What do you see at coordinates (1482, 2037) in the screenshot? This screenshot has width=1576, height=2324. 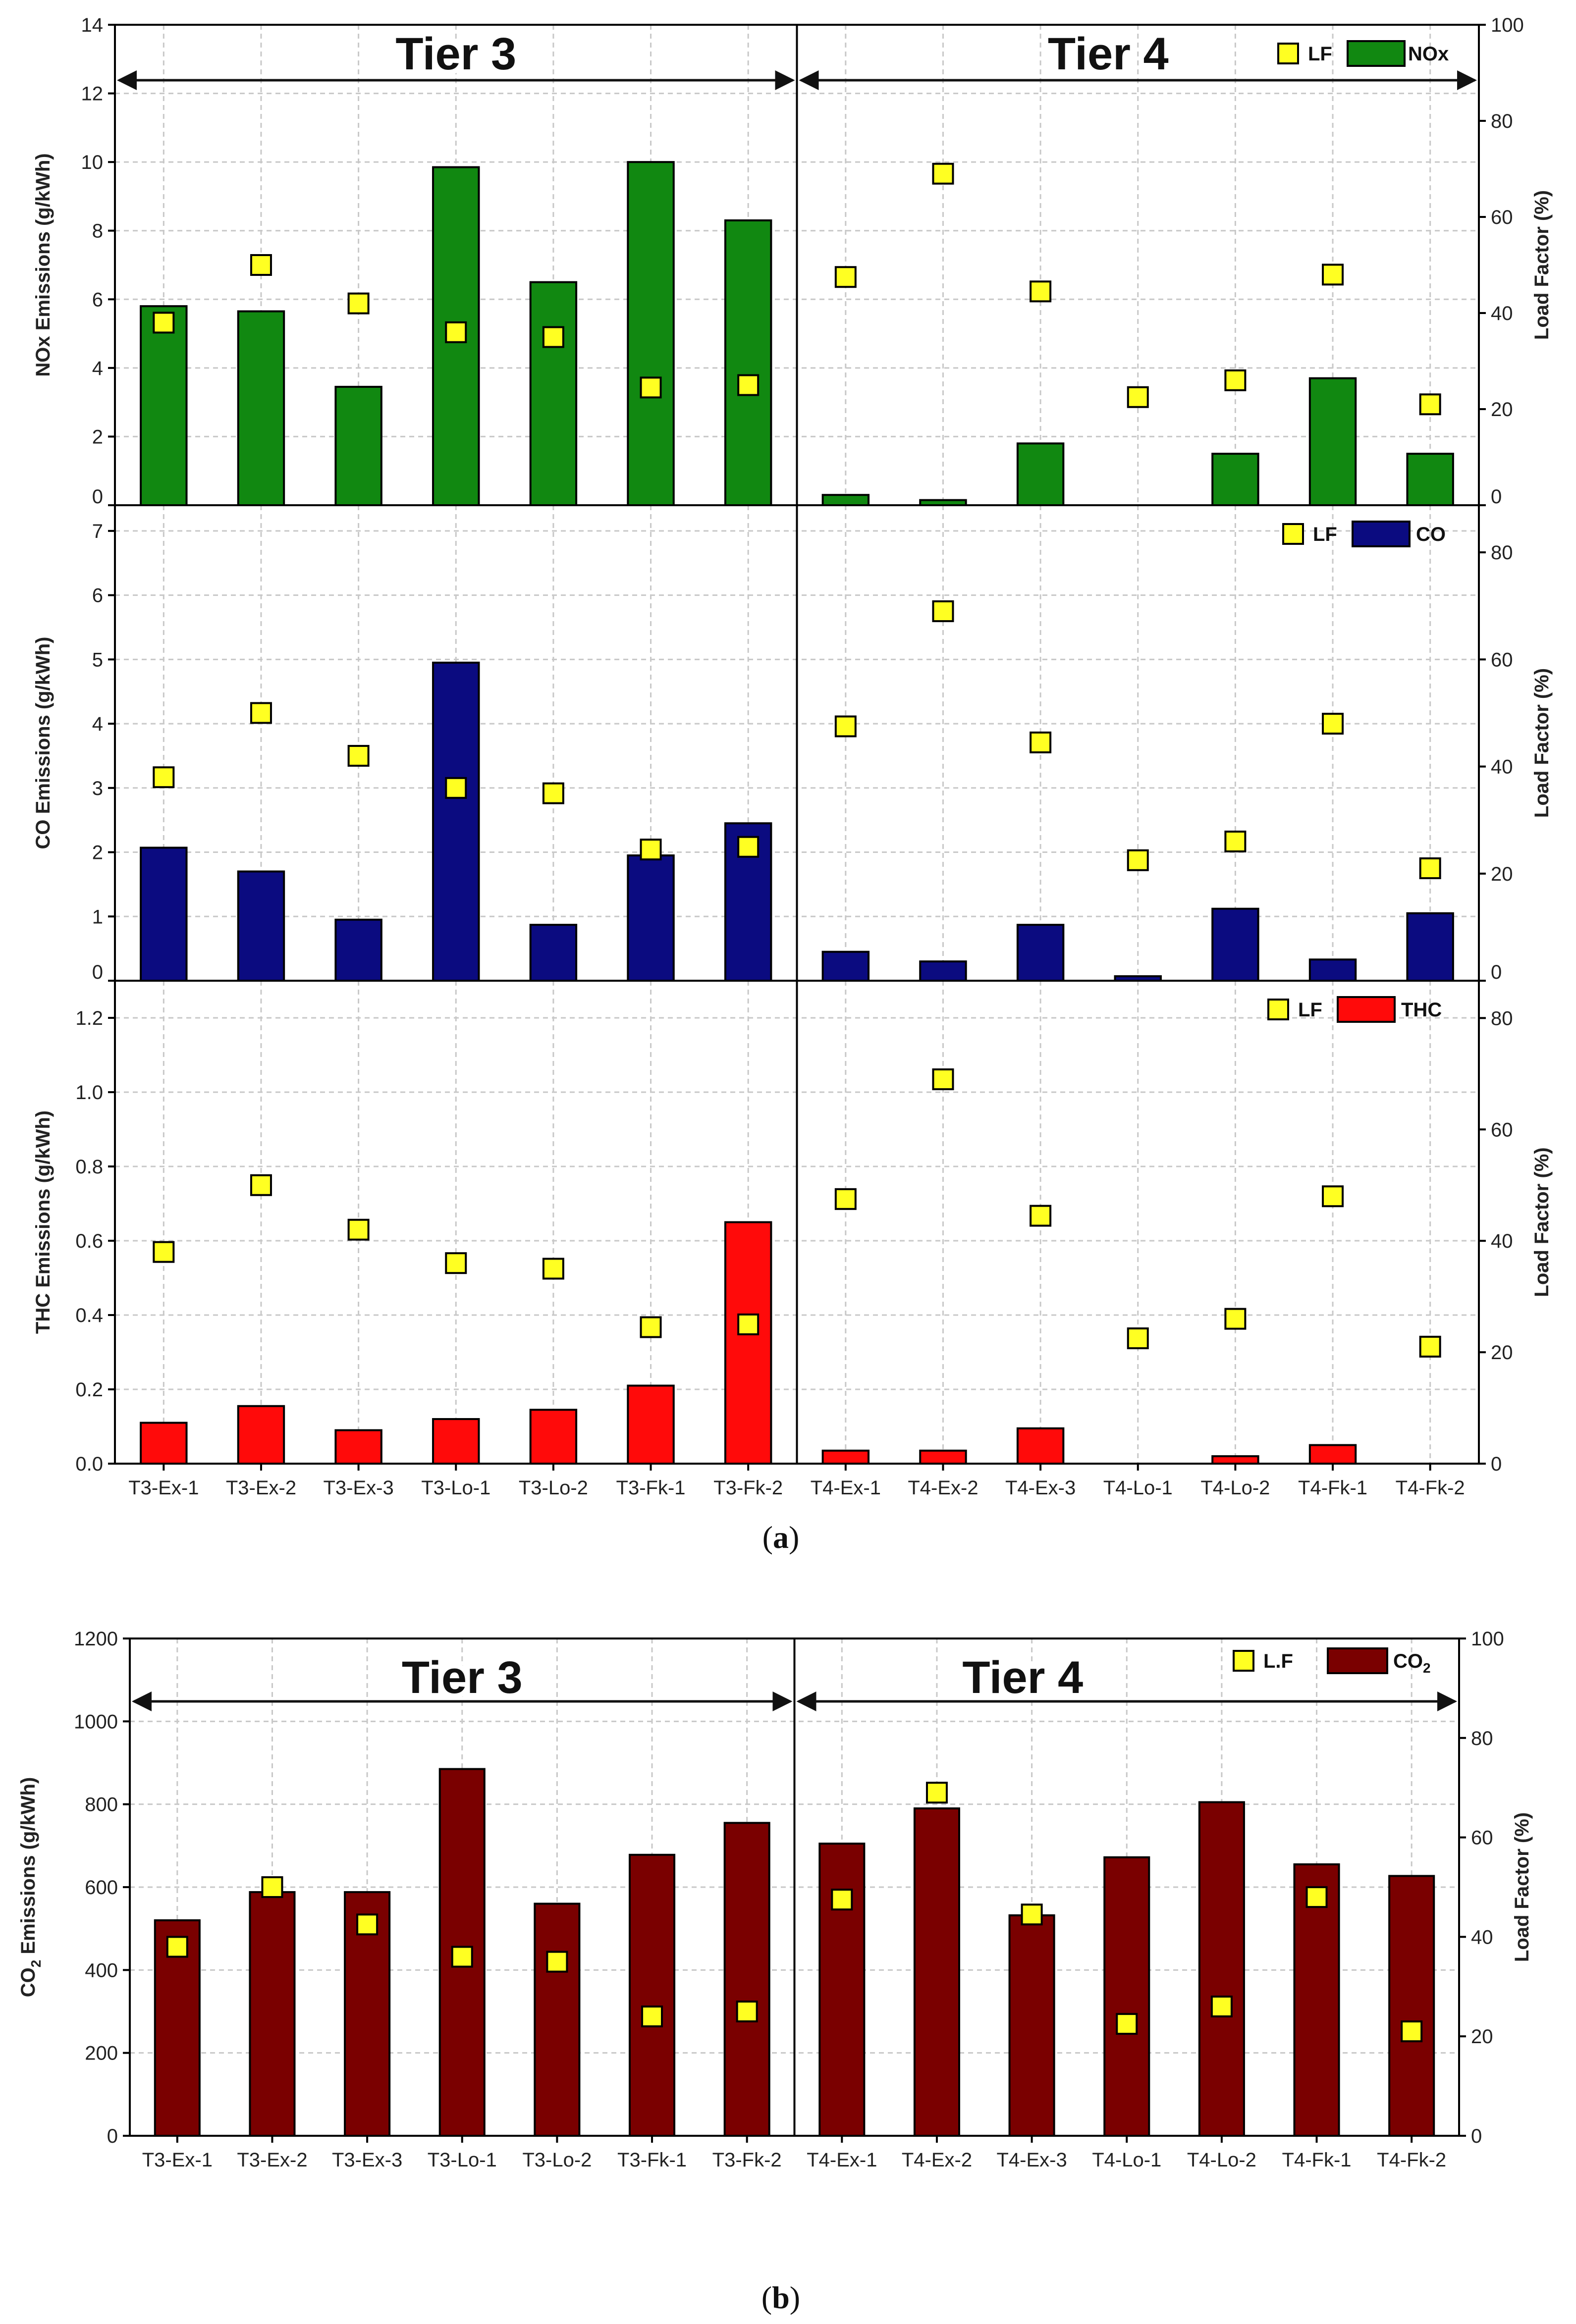 I see `fig-b-y2tick-label: 20` at bounding box center [1482, 2037].